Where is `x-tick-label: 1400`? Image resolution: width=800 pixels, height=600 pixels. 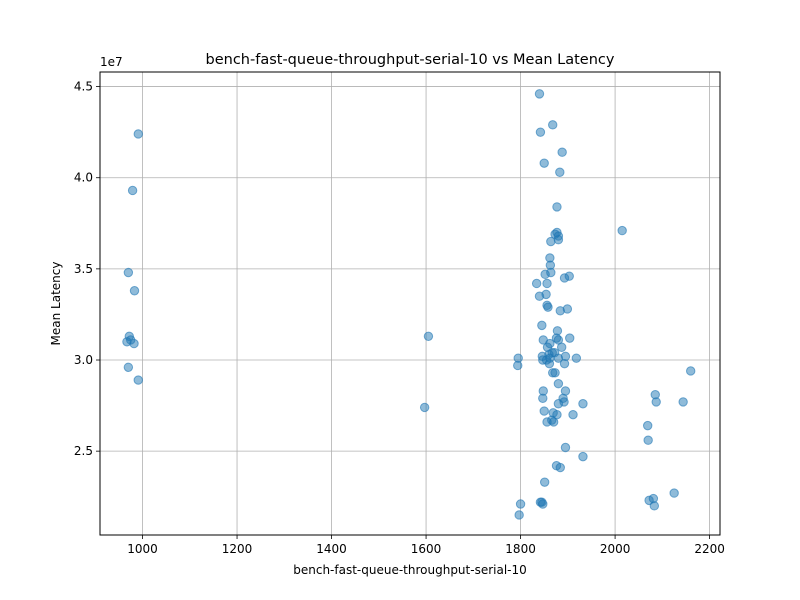
x-tick-label: 1400 is located at coordinates (331, 549).